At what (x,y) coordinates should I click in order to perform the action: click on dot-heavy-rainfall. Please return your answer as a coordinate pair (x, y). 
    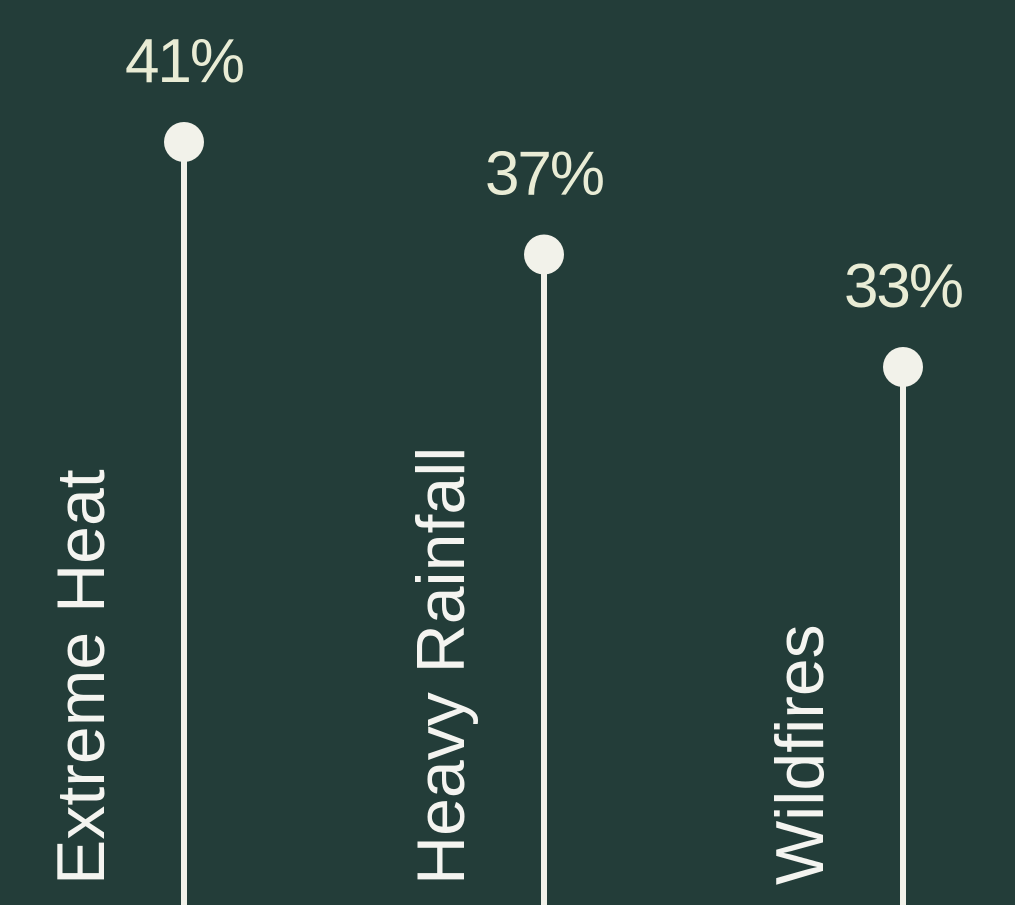
    Looking at the image, I should click on (544, 254).